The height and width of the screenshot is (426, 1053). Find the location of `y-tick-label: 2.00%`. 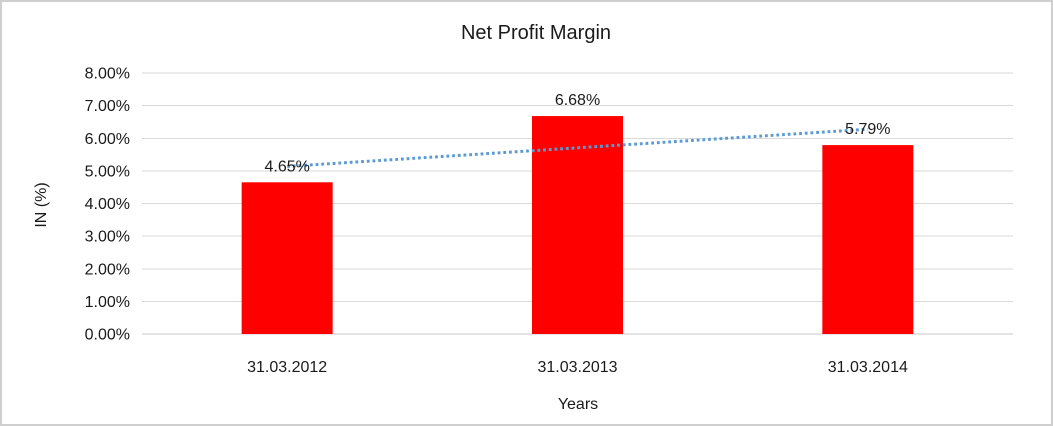

y-tick-label: 2.00% is located at coordinates (107, 269).